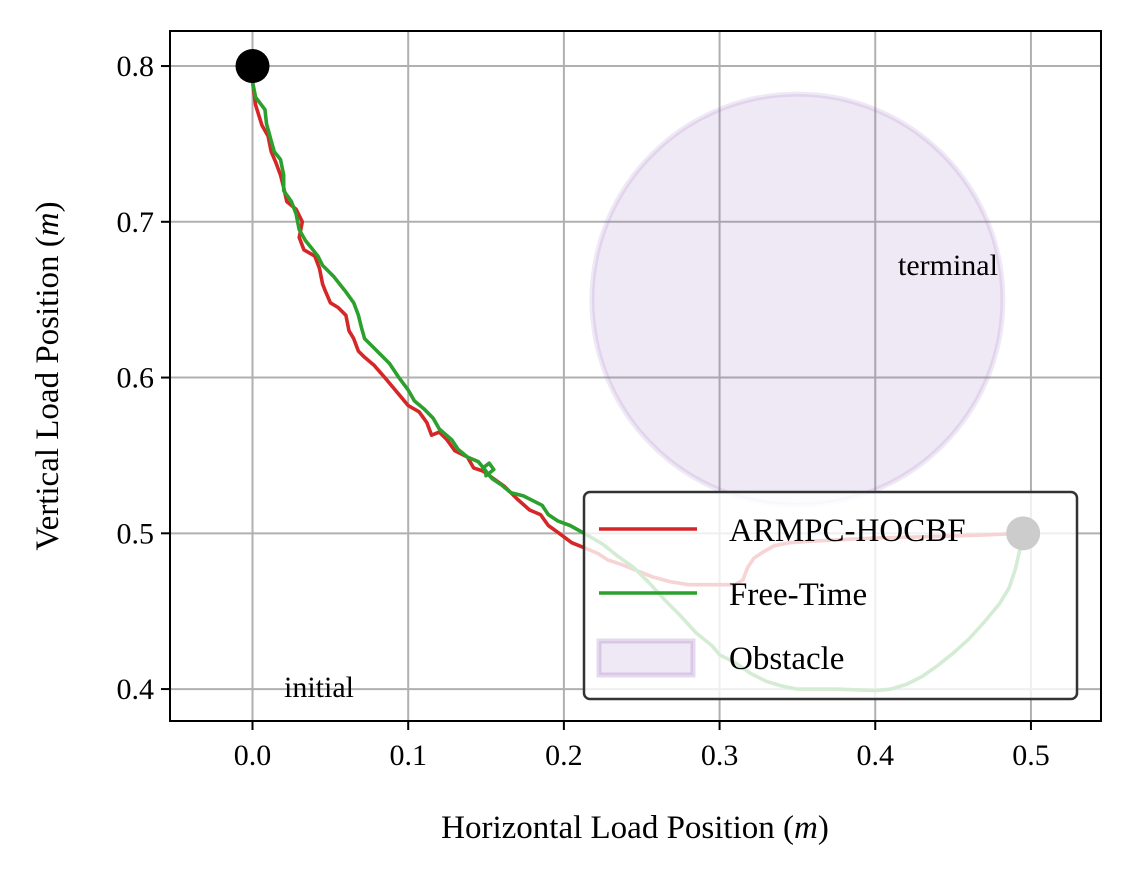 This screenshot has width=1130, height=879. Describe the element at coordinates (136, 533) in the screenshot. I see `y-tick-label-1: 0.5` at that location.